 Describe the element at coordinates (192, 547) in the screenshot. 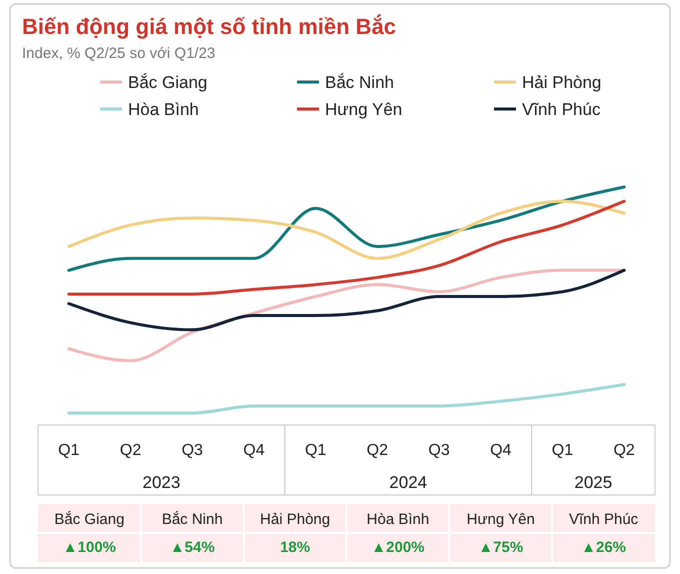

I see `text: ▲54%` at that location.